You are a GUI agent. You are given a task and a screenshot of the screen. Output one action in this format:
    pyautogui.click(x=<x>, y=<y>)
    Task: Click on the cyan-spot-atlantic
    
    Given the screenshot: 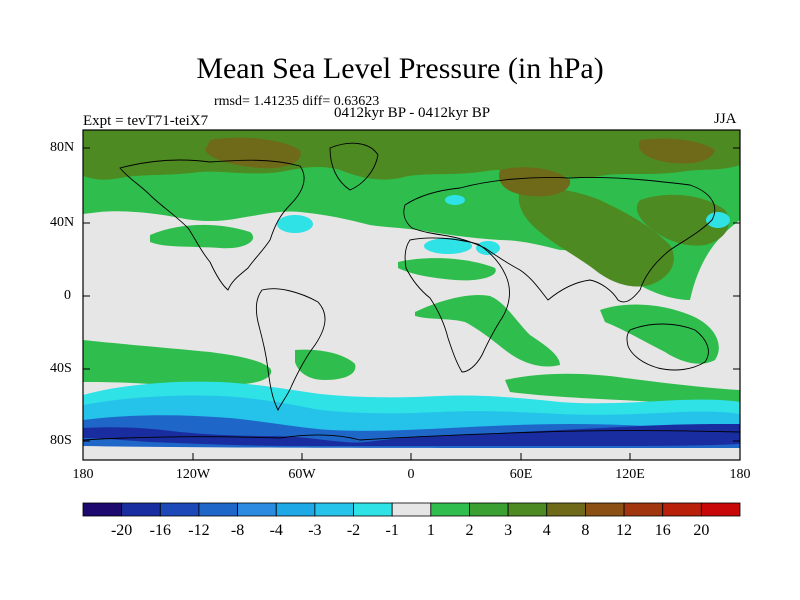 What is the action you would take?
    pyautogui.click(x=295, y=224)
    